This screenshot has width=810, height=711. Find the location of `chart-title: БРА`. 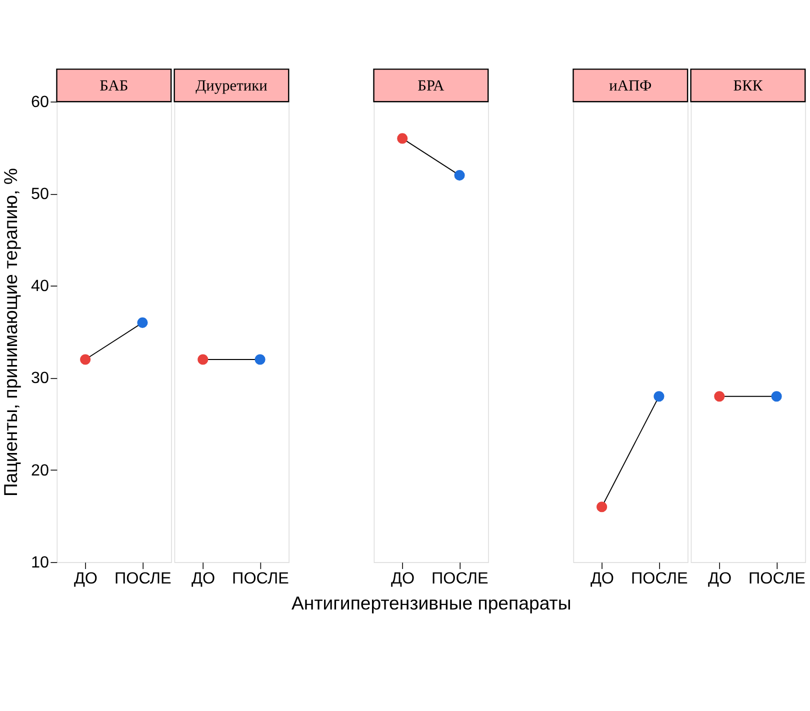

chart-title: БРА is located at coordinates (431, 85).